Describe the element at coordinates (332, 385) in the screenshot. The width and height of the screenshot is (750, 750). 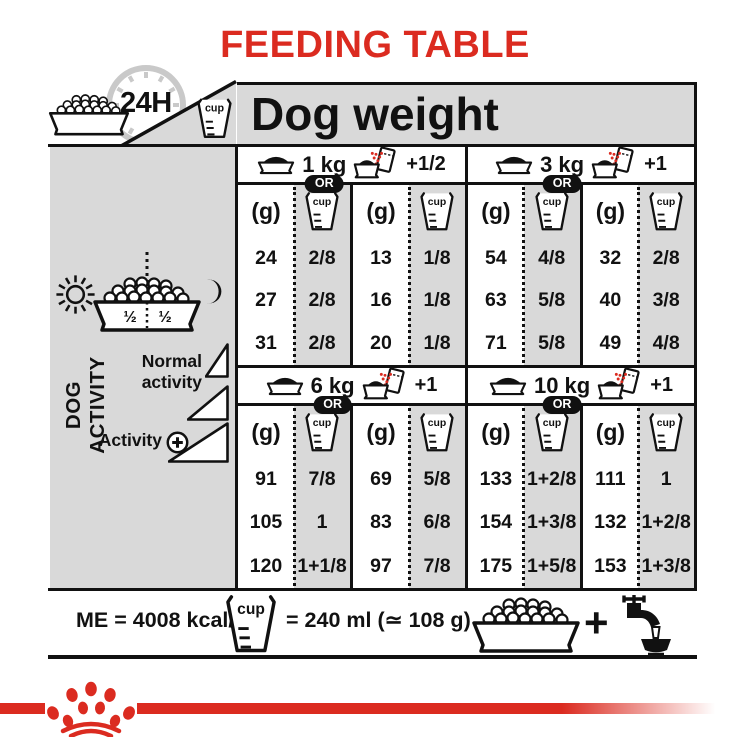
I see `weight-label: 6 kg` at that location.